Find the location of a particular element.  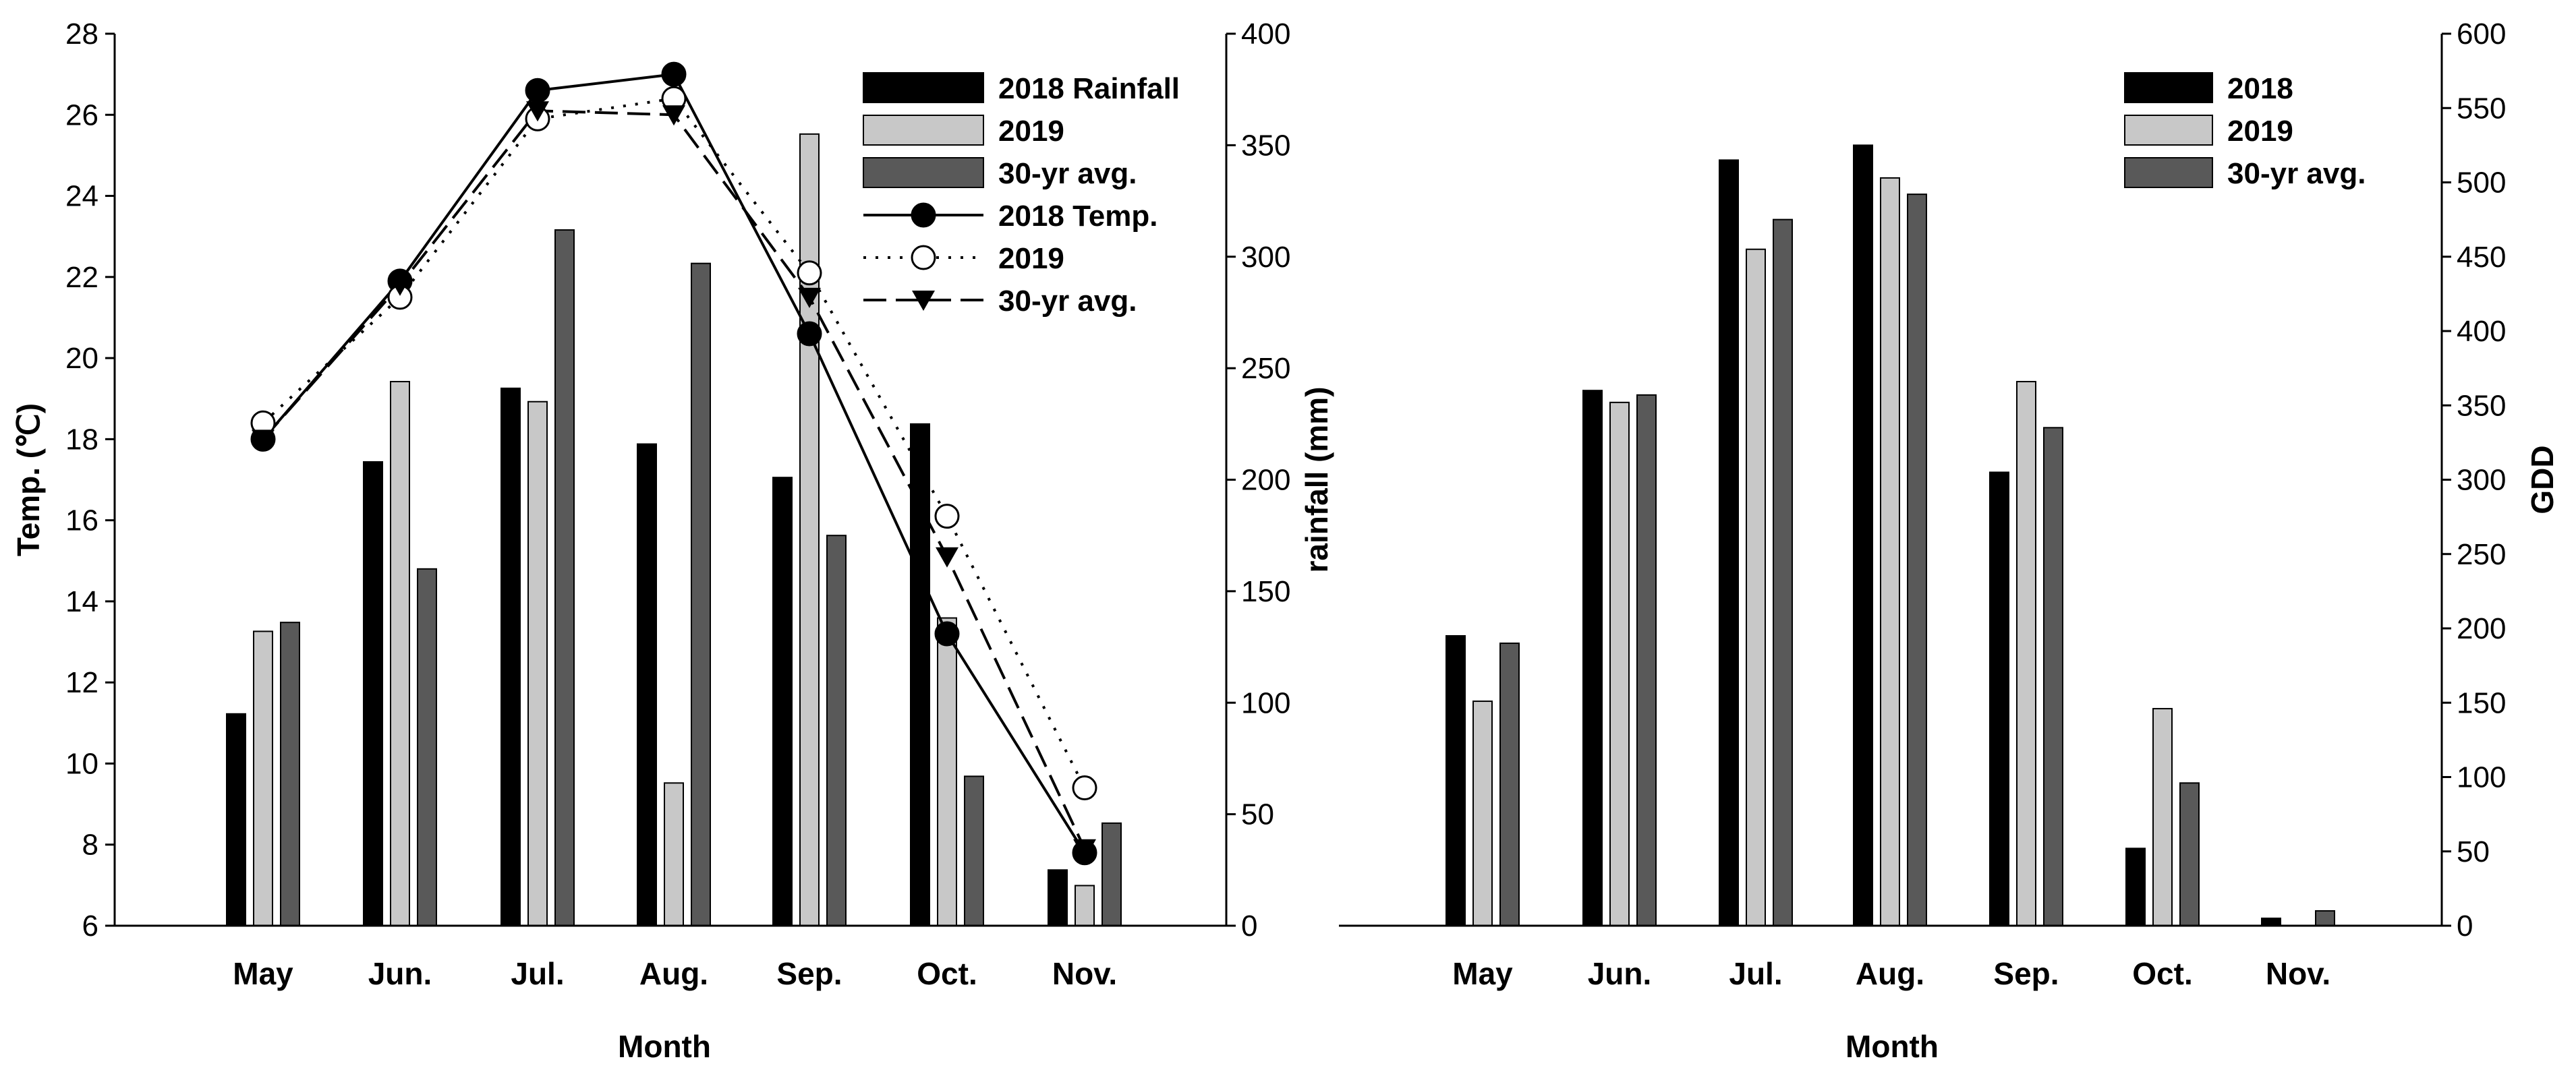

x-tick-label-sep: Sep. is located at coordinates (809, 973).